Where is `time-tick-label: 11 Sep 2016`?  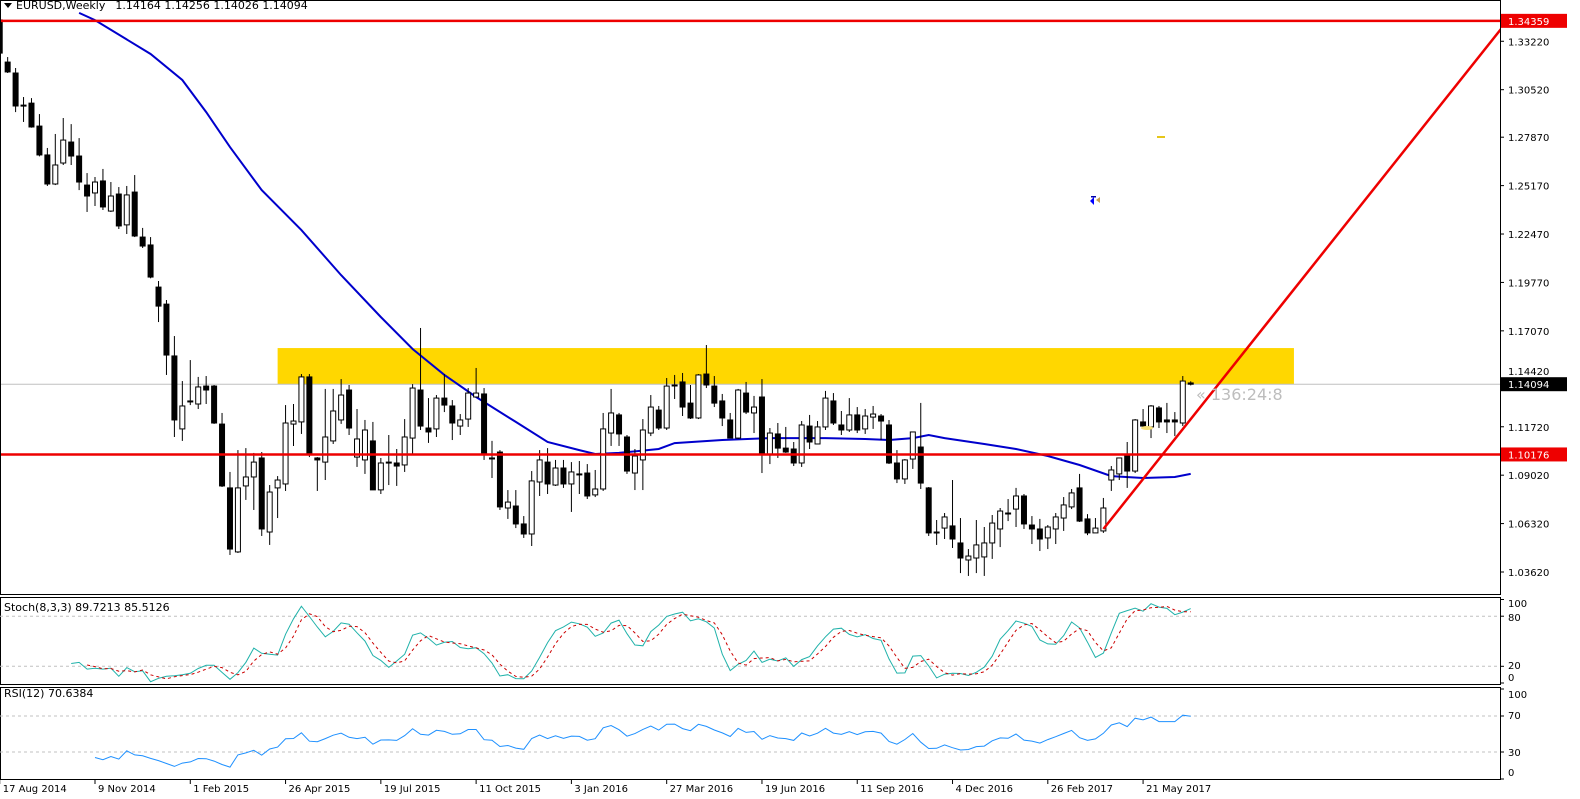 time-tick-label: 11 Sep 2016 is located at coordinates (891, 789).